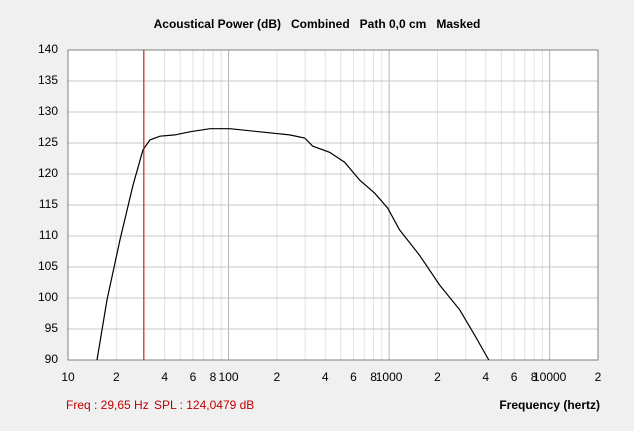 This screenshot has width=634, height=431. Describe the element at coordinates (48, 49) in the screenshot. I see `y-tick-label: 140` at that location.